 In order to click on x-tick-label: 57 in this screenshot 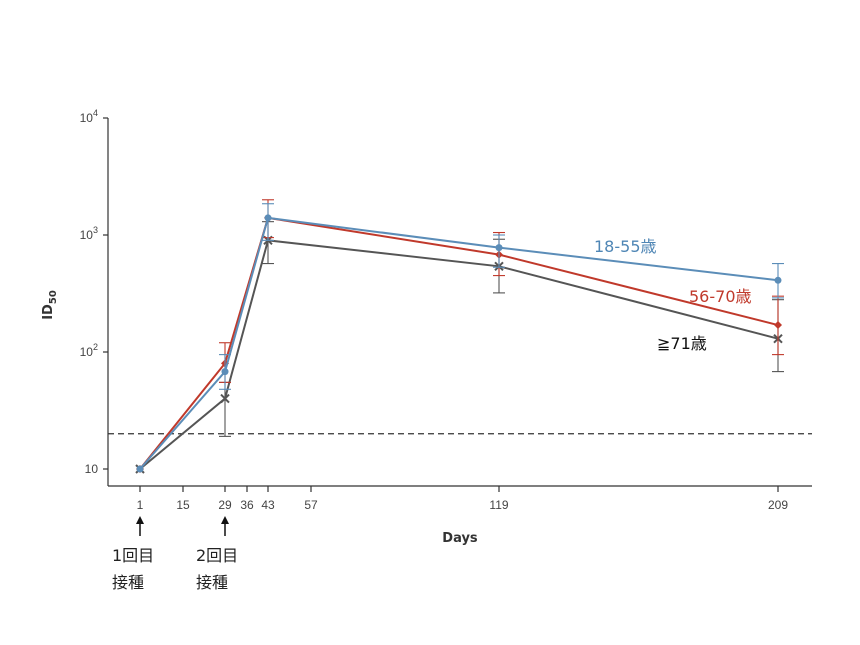, I will do `click(311, 505)`.